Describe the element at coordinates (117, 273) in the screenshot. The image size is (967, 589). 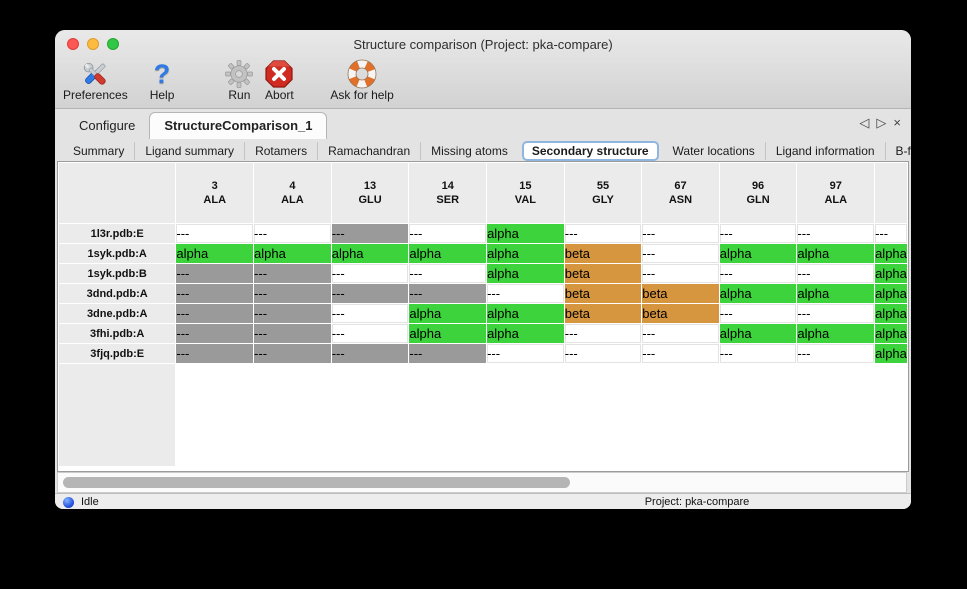
I see `row-label-1syk-pdb-b: 1syk.pdb:B` at that location.